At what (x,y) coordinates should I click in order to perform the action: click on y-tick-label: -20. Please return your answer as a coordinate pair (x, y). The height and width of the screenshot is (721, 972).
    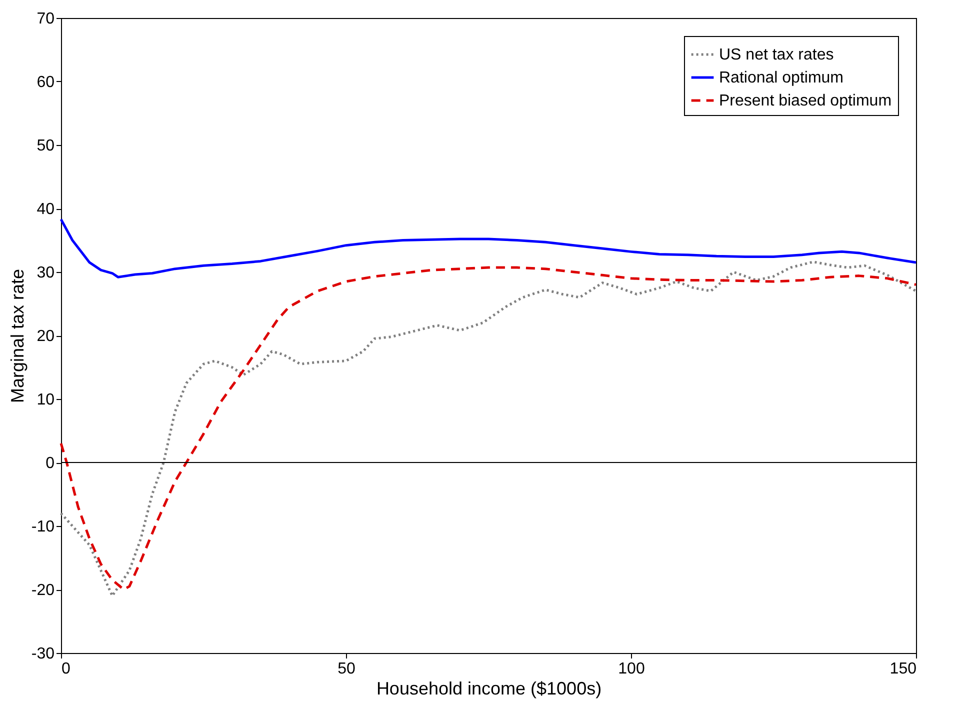
    Looking at the image, I should click on (43, 590).